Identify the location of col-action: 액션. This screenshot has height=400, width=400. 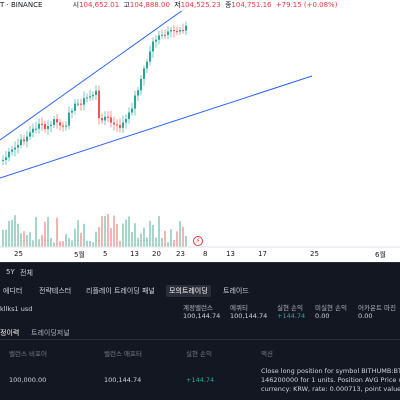
(267, 354).